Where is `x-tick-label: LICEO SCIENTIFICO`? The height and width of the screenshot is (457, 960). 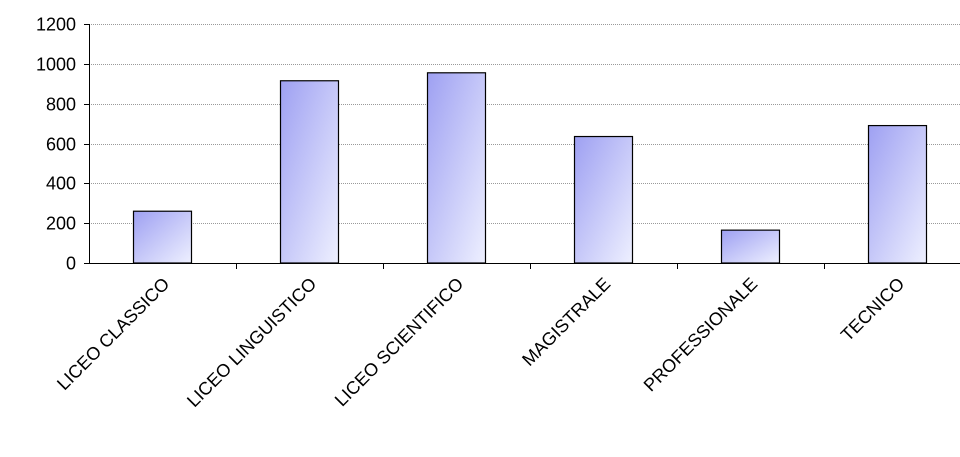
x-tick-label: LICEO SCIENTIFICO is located at coordinates (399, 342).